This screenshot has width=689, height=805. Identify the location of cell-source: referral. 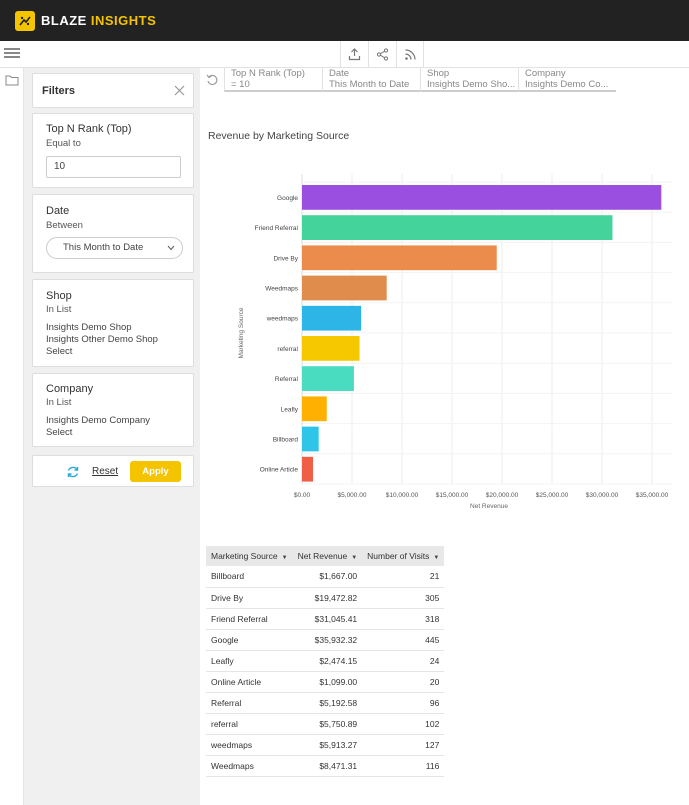
(249, 724).